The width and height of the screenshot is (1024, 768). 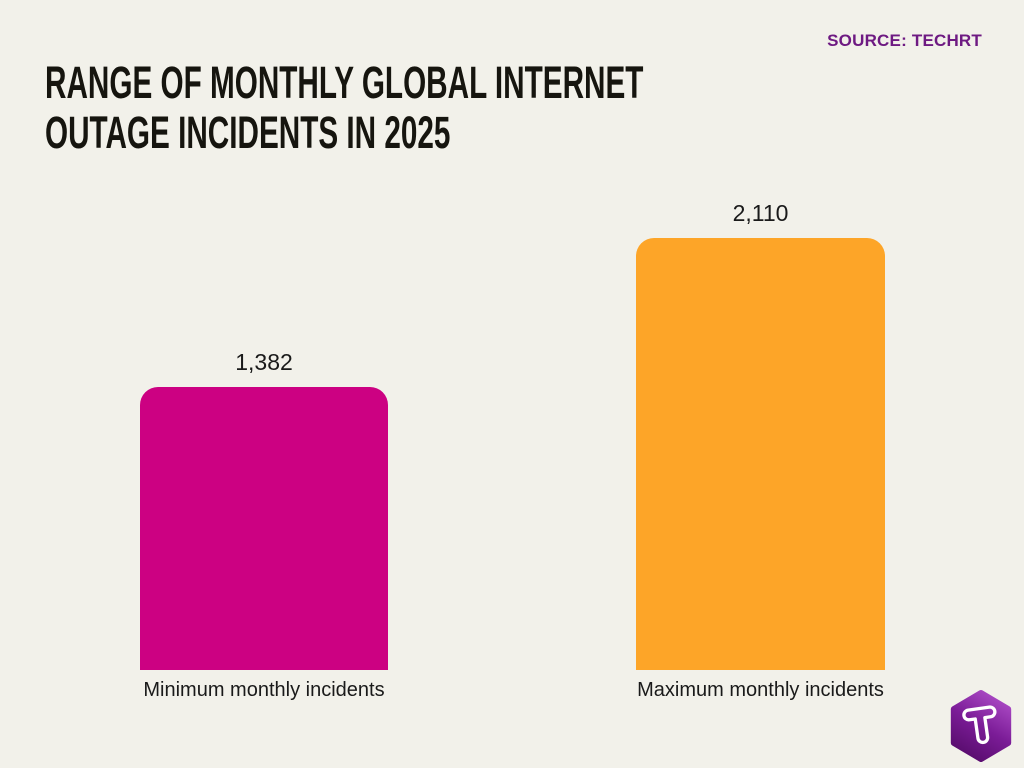 I want to click on techrt-logo, so click(x=981, y=726).